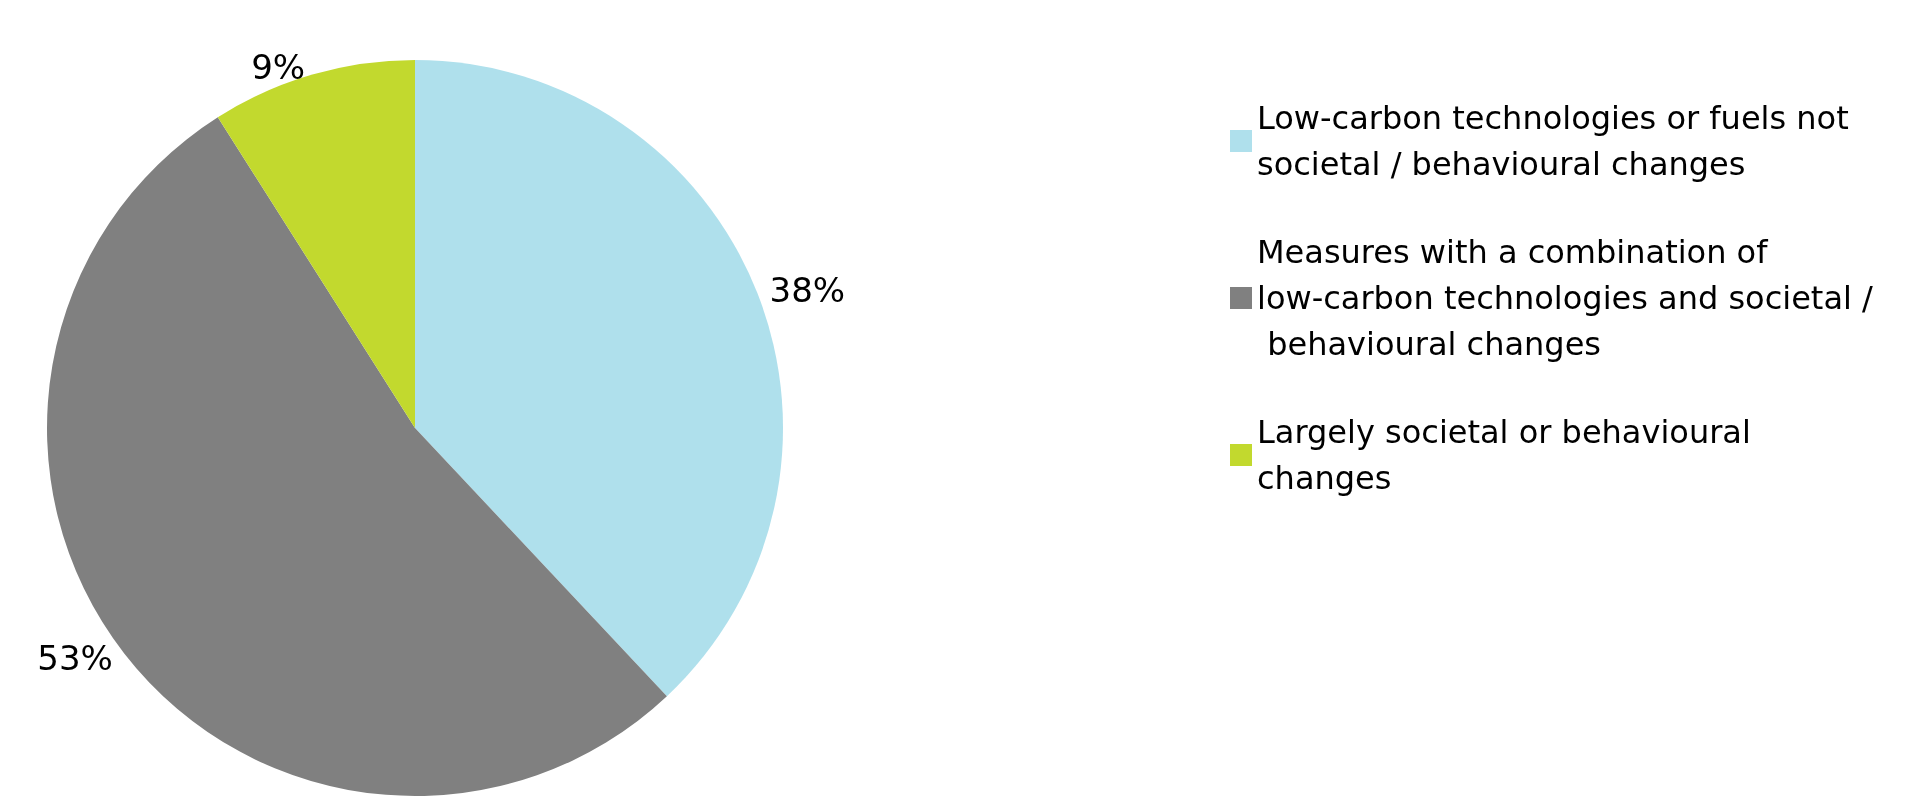 The width and height of the screenshot is (1931, 796). I want to click on legend-label: Low-carbon technologies or fuels not societal / behavioural changes, so click(1558, 141).